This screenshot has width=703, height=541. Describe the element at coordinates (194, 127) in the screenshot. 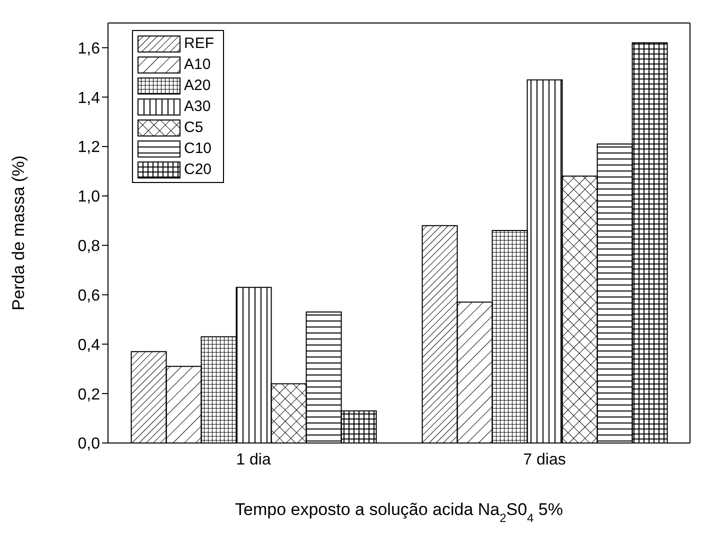

I see `legend-label: C5` at that location.